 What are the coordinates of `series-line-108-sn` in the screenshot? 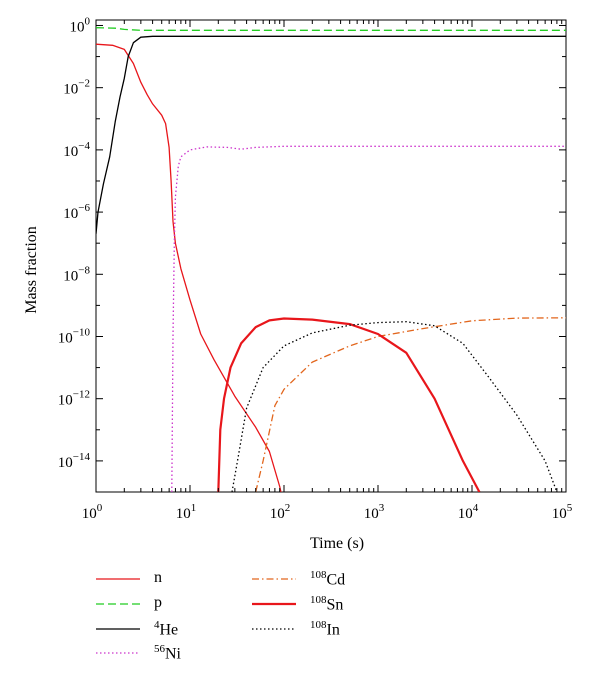 It's located at (349, 404).